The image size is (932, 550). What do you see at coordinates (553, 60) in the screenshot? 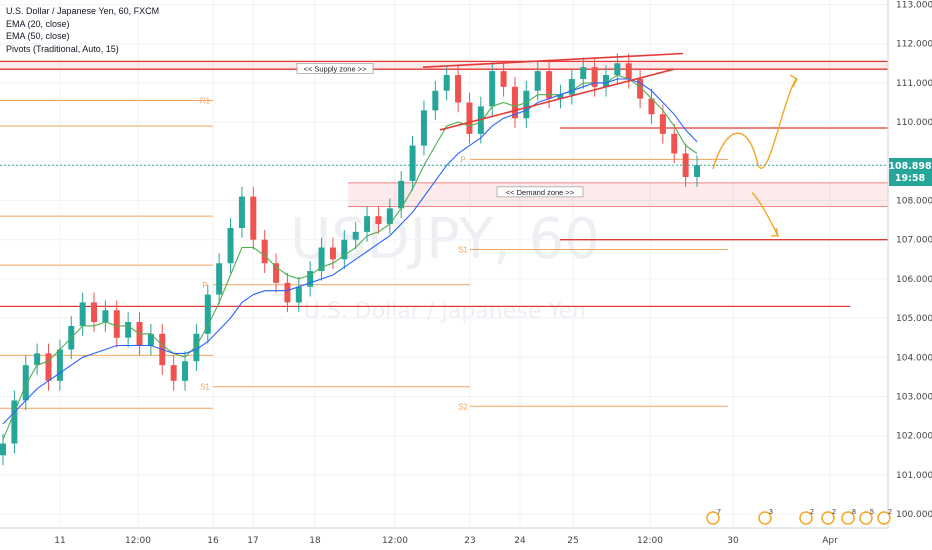
I see `wedge-upper-line` at bounding box center [553, 60].